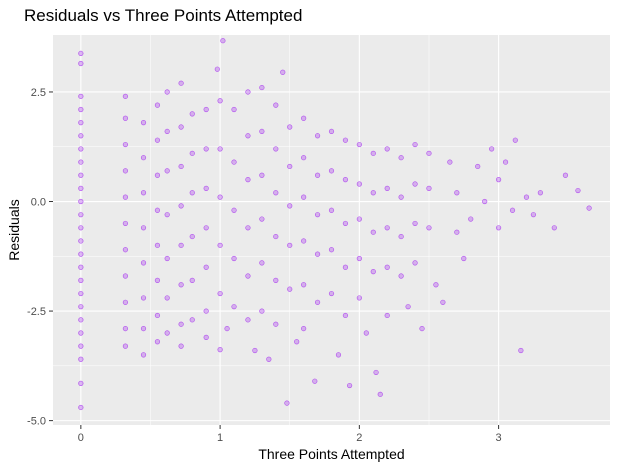 This screenshot has height=469, width=619. I want to click on y-axis-ticks: -5.0 -2.5 0.0 2.5, so click(40, 257).